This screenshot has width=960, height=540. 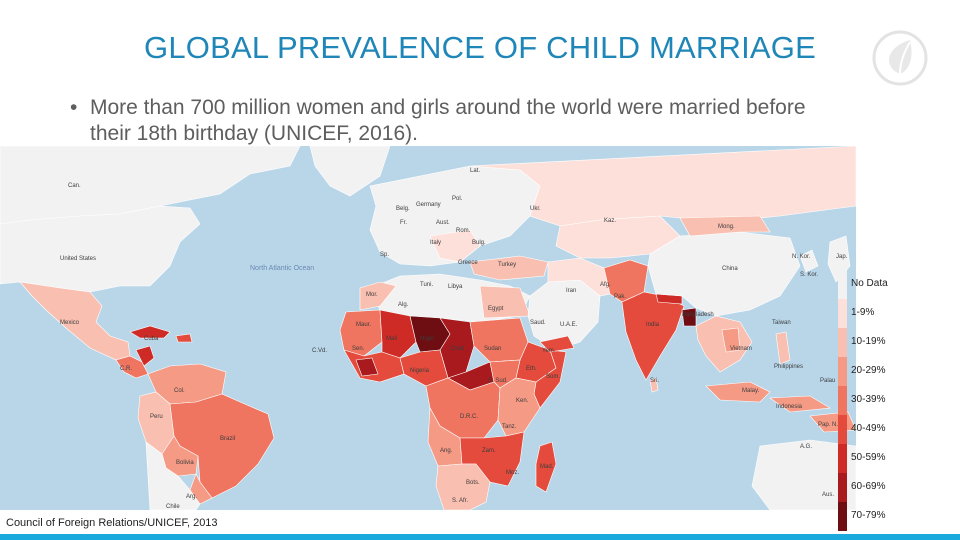 What do you see at coordinates (179, 391) in the screenshot?
I see `map-label: Col.` at bounding box center [179, 391].